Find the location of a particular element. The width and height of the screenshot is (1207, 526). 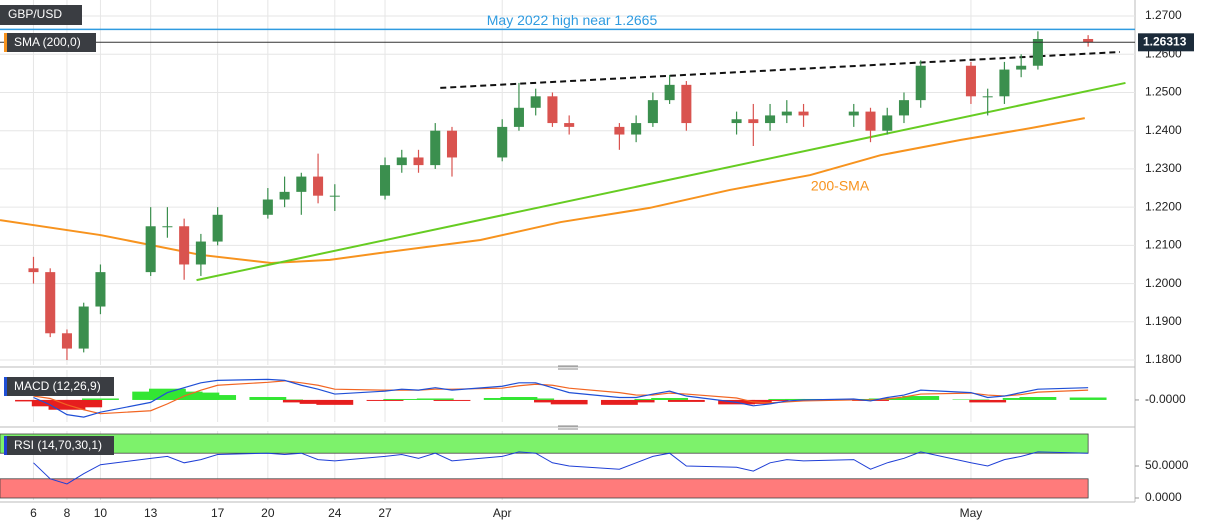

symbol: GBP/USD is located at coordinates (35, 14).